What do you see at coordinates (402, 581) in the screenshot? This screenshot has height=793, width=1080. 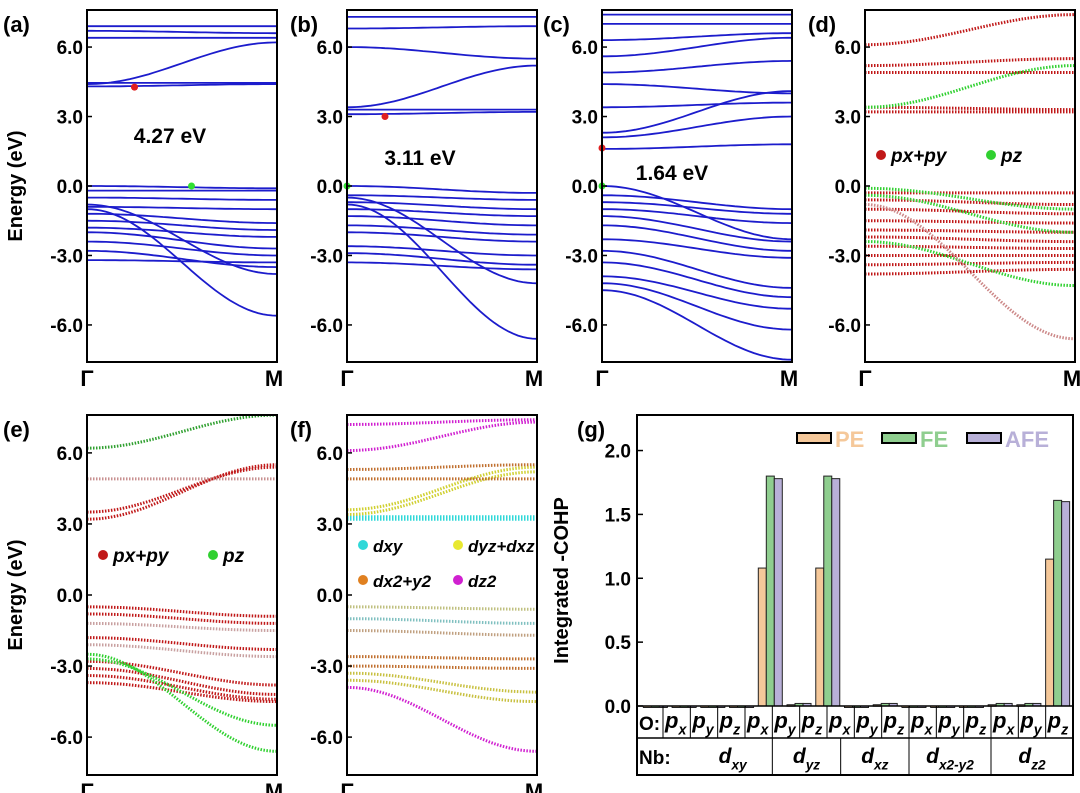 I see `legend-label: dx2+y2` at bounding box center [402, 581].